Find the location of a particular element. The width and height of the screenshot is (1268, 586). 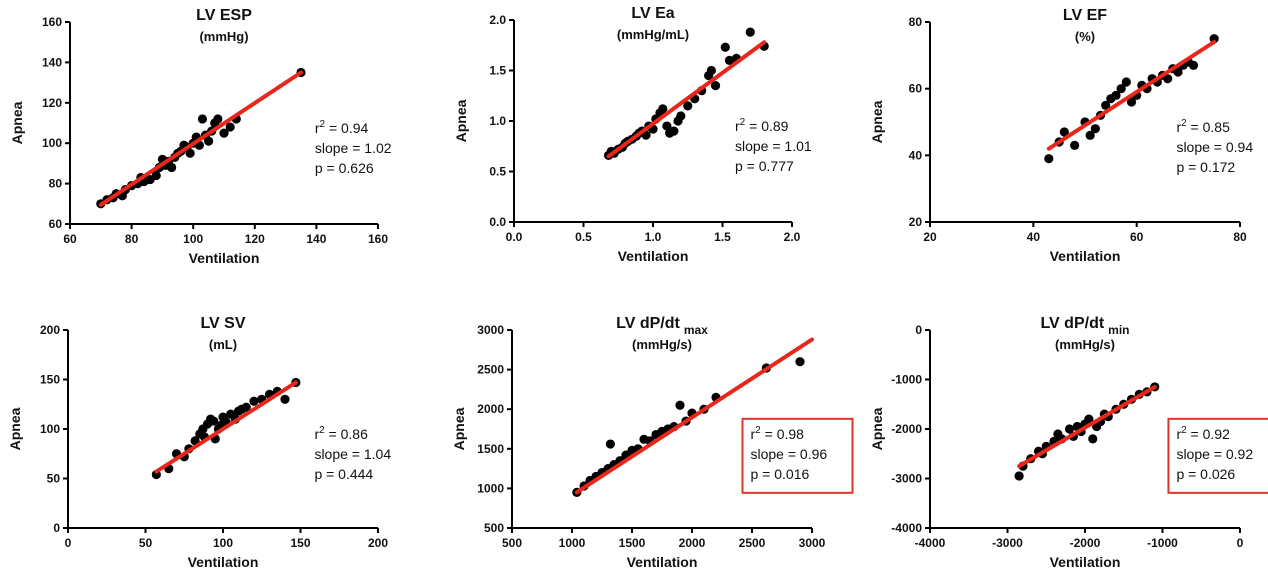

x-tick-label: 80 is located at coordinates (132, 239).